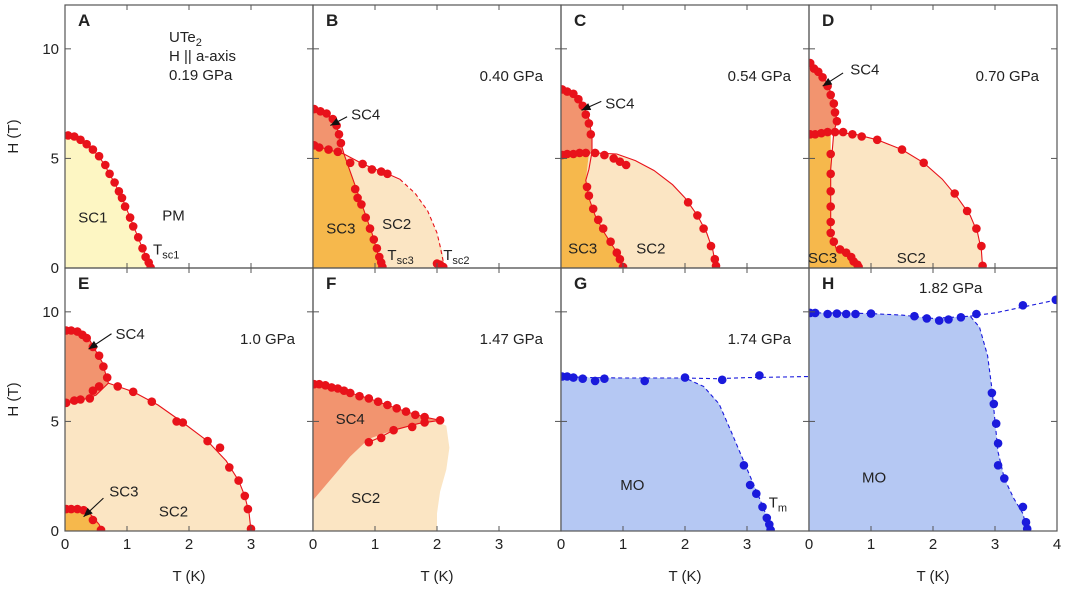 The height and width of the screenshot is (590, 1065). Describe the element at coordinates (55, 421) in the screenshot. I see `y-tick-label: 5` at that location.